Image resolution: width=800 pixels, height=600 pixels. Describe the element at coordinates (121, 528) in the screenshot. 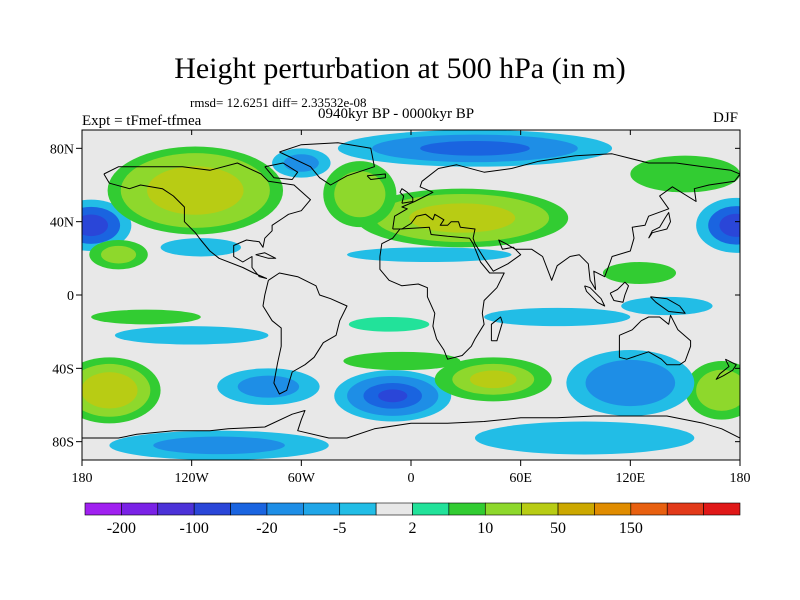

I see `colorbar-label: -200` at that location.